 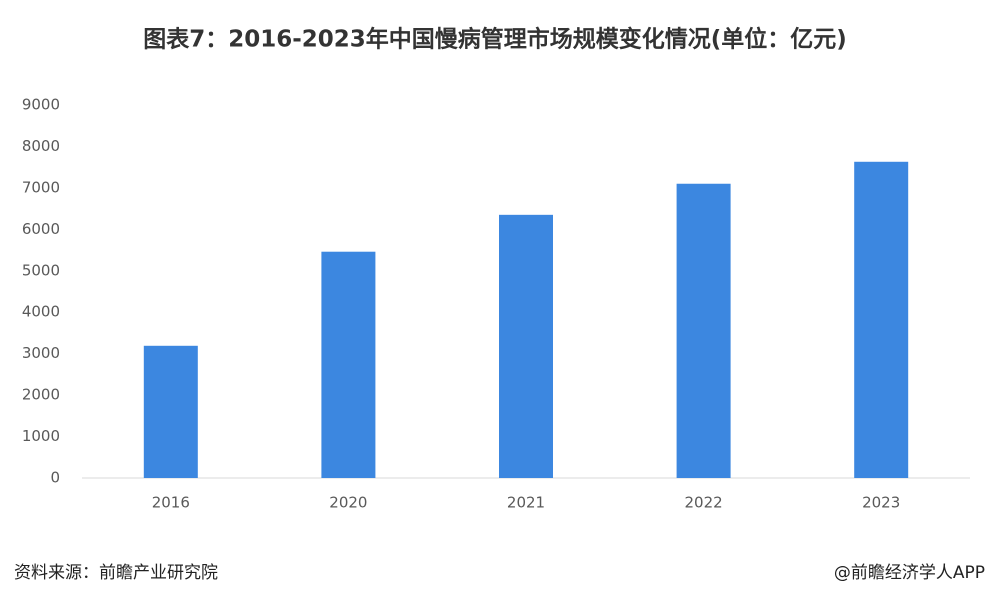 I want to click on credit: @前瞻经济学人APP, so click(x=909, y=573).